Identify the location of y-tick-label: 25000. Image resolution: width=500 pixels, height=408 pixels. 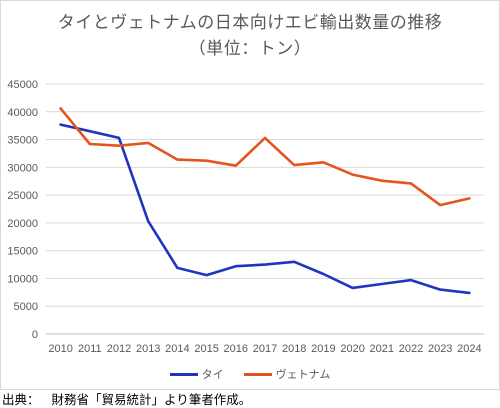
(22, 196).